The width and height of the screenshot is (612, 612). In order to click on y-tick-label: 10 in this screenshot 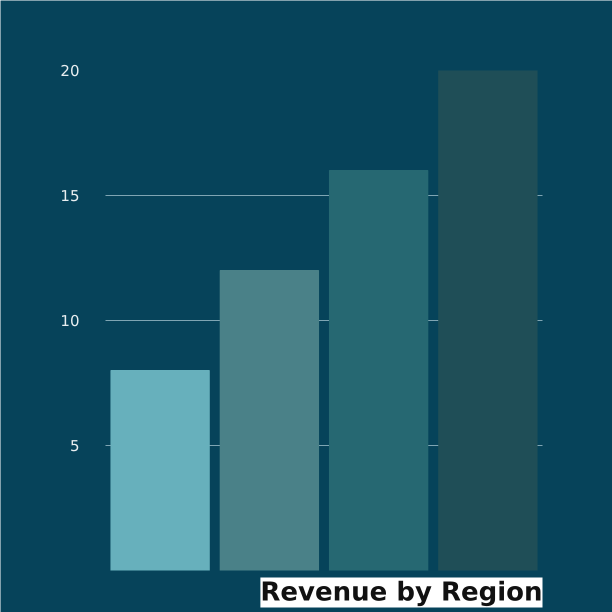, I will do `click(70, 321)`.